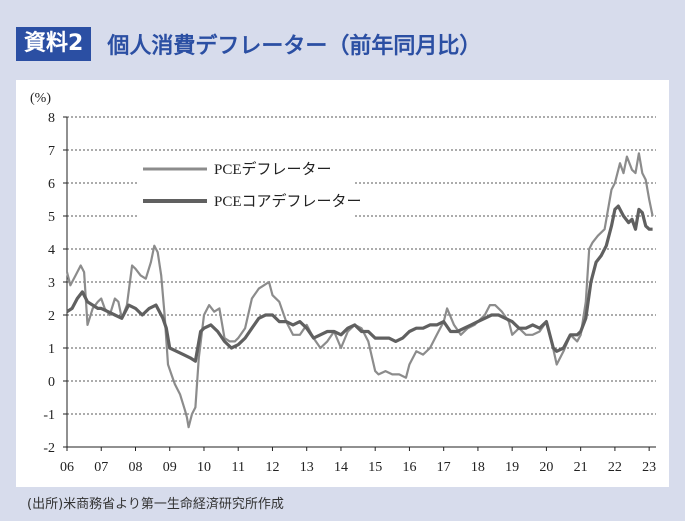 The height and width of the screenshot is (521, 685). Describe the element at coordinates (51, 283) in the screenshot. I see `y-tick-label: 3` at that location.